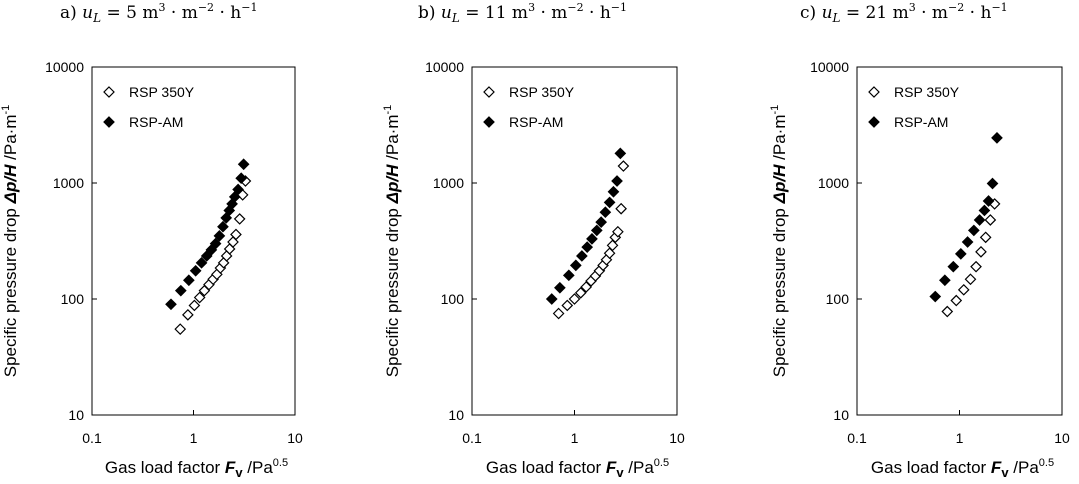  Describe the element at coordinates (158, 13) in the screenshot. I see `panel-title: a) uL = 5 m3 · m−2 · h−1` at that location.